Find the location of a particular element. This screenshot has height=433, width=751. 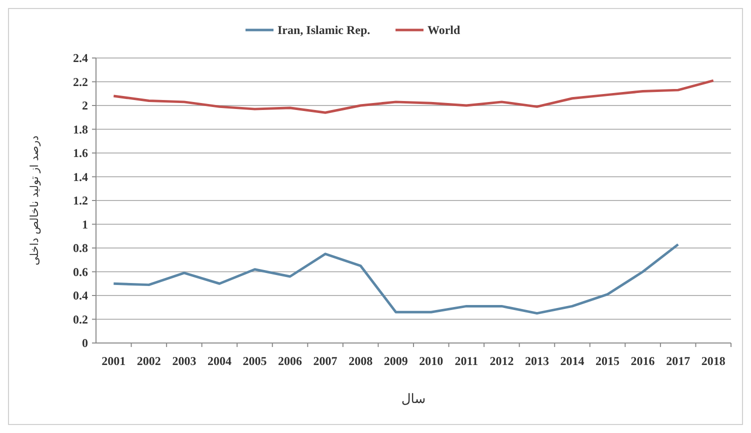

x-tick-label: 2017 is located at coordinates (678, 361).